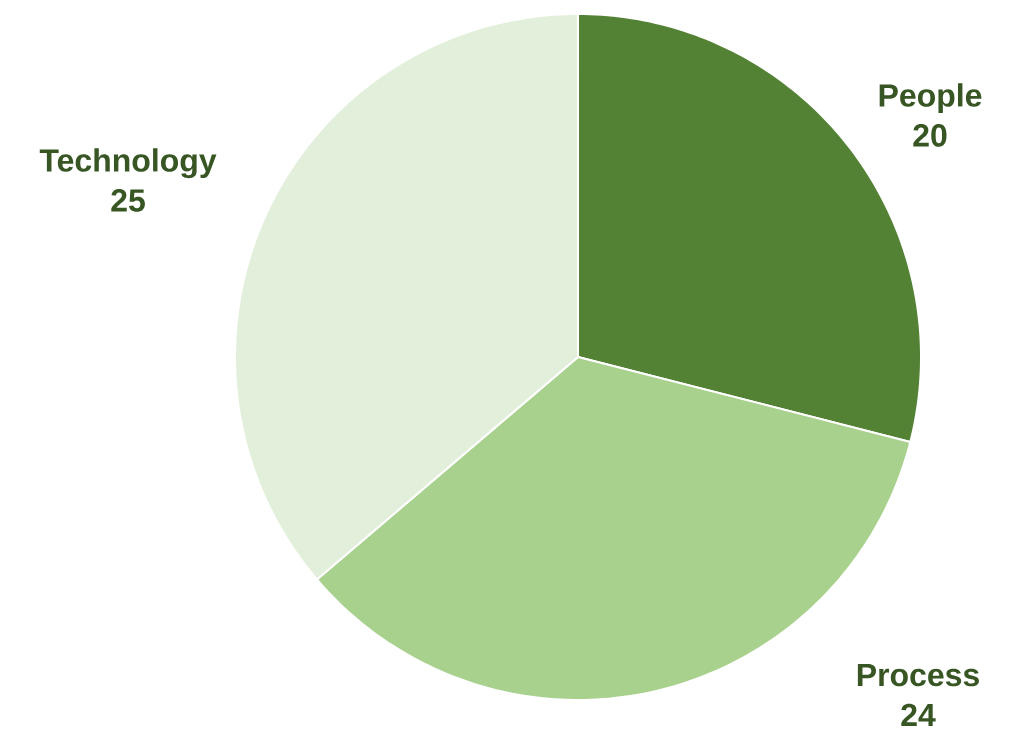 The image size is (1017, 745). Describe the element at coordinates (128, 163) in the screenshot. I see `slice-label: Technology` at that location.